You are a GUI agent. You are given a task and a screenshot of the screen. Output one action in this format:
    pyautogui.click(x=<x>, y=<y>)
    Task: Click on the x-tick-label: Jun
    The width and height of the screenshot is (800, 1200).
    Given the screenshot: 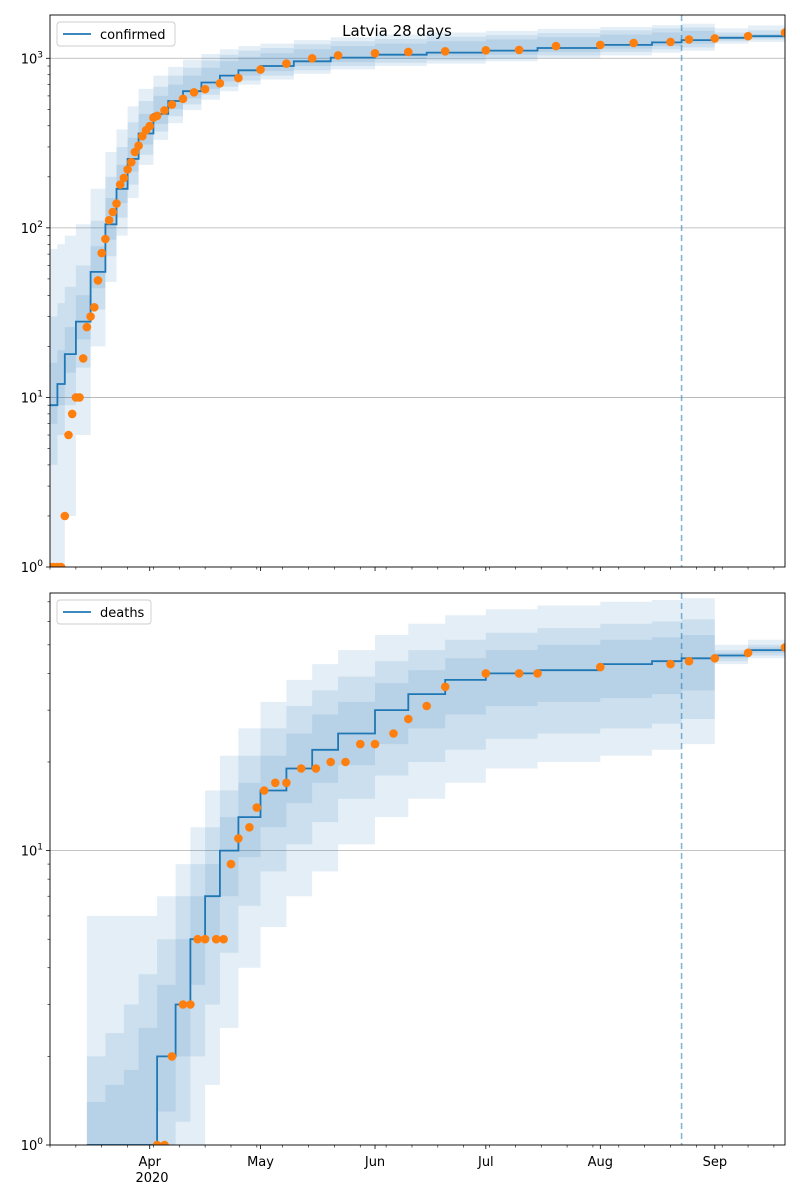 What is the action you would take?
    pyautogui.click(x=374, y=1162)
    